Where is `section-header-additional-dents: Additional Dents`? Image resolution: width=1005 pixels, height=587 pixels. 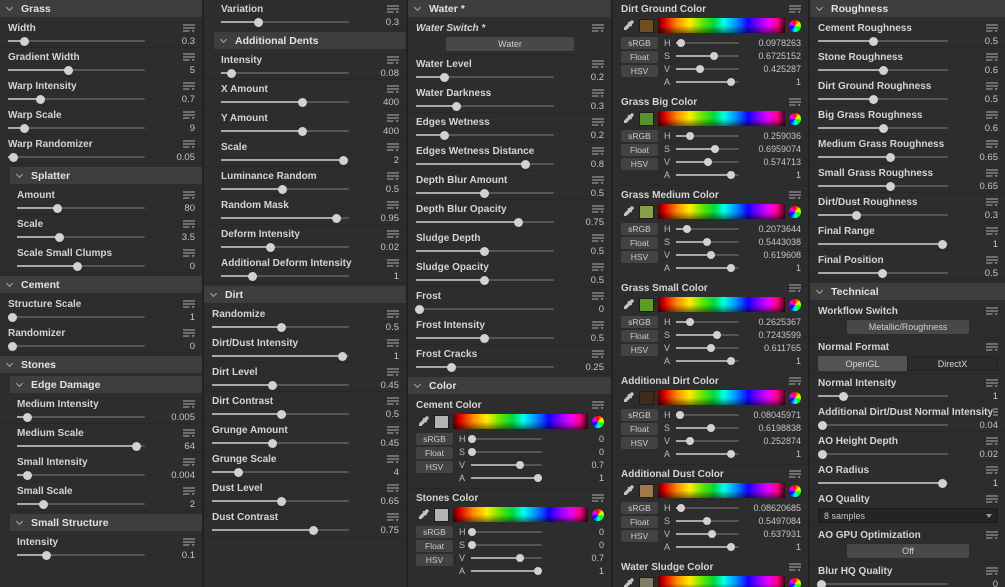
section-header-additional-dents: Additional Dents is located at coordinates (310, 40).